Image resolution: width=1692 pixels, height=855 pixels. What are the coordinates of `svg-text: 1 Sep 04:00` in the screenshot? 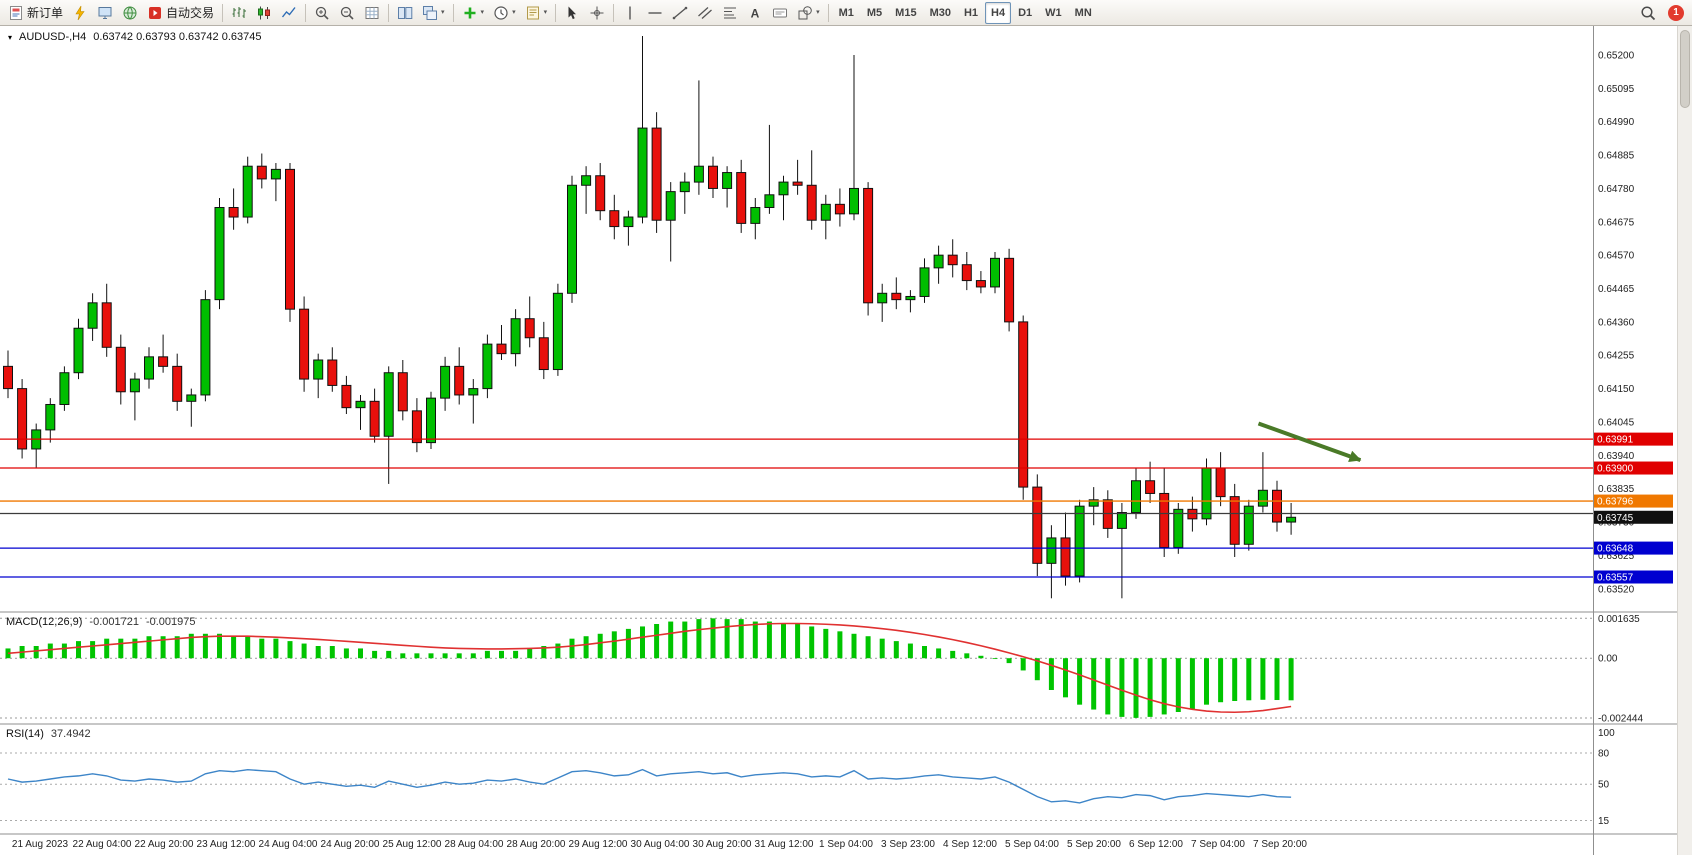 It's located at (846, 844).